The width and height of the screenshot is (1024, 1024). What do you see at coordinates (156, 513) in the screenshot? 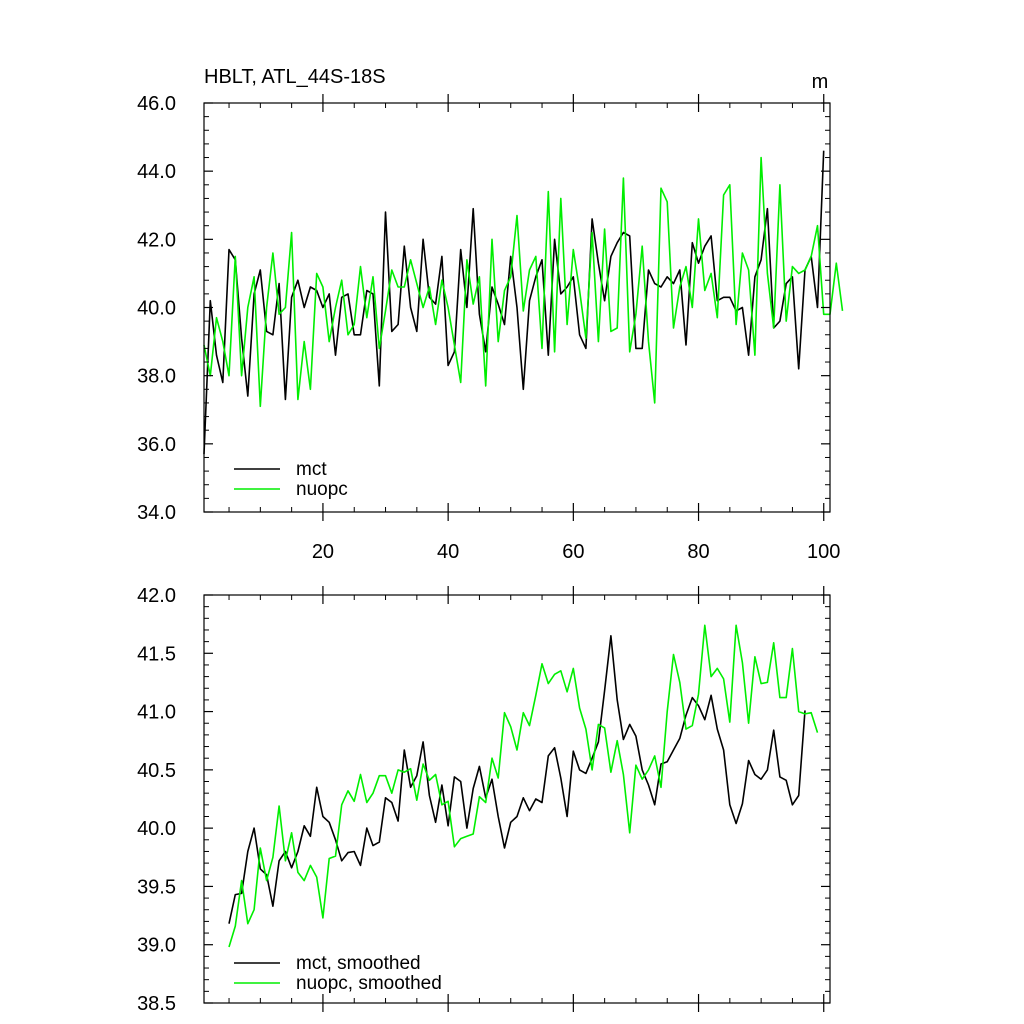
I see `y-tick-label: 34.0` at bounding box center [156, 513].